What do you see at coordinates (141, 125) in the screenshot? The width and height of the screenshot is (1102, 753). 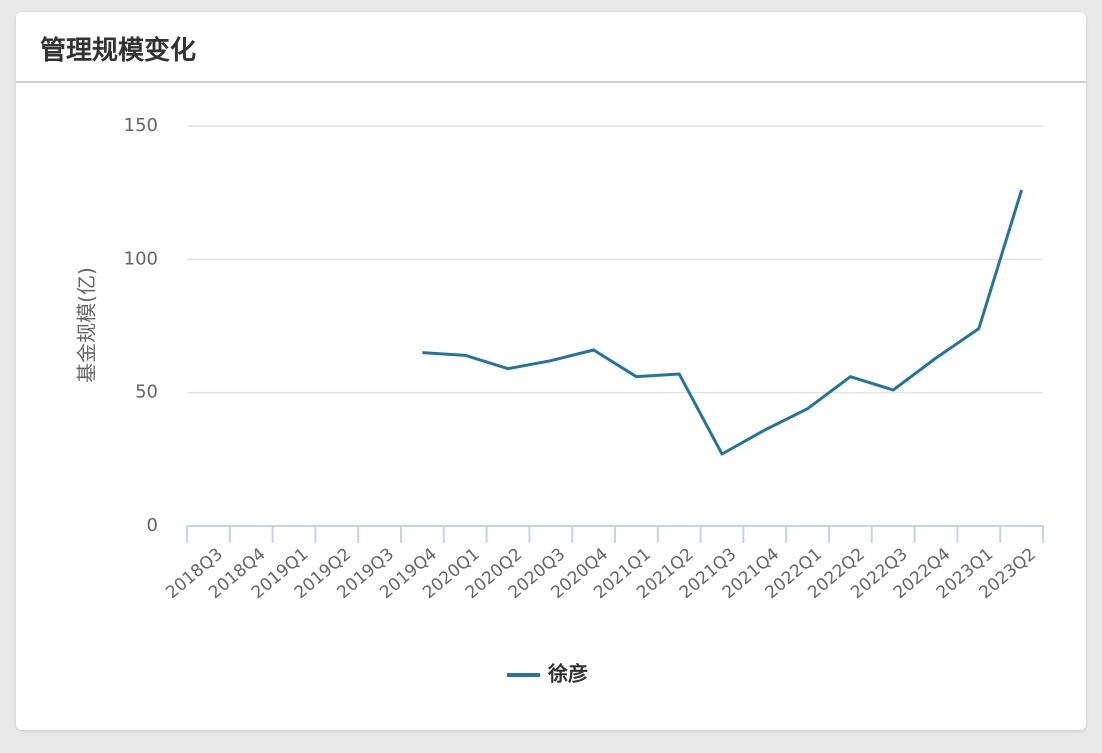 I see `y-tick-label: 150` at bounding box center [141, 125].